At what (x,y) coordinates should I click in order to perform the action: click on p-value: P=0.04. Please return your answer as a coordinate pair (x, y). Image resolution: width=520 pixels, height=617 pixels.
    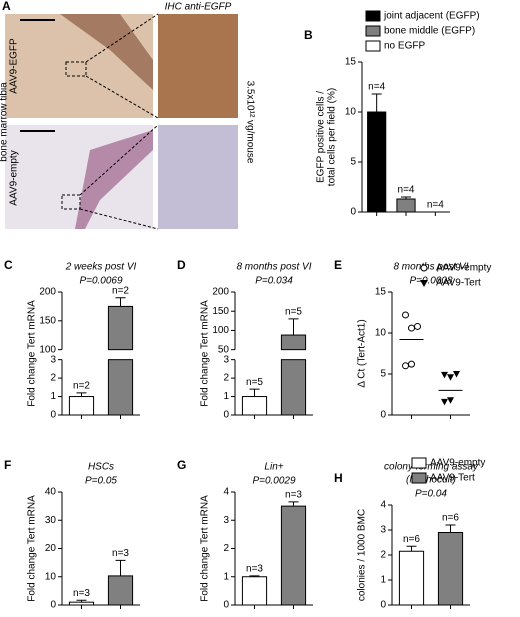
    Looking at the image, I should click on (431, 494).